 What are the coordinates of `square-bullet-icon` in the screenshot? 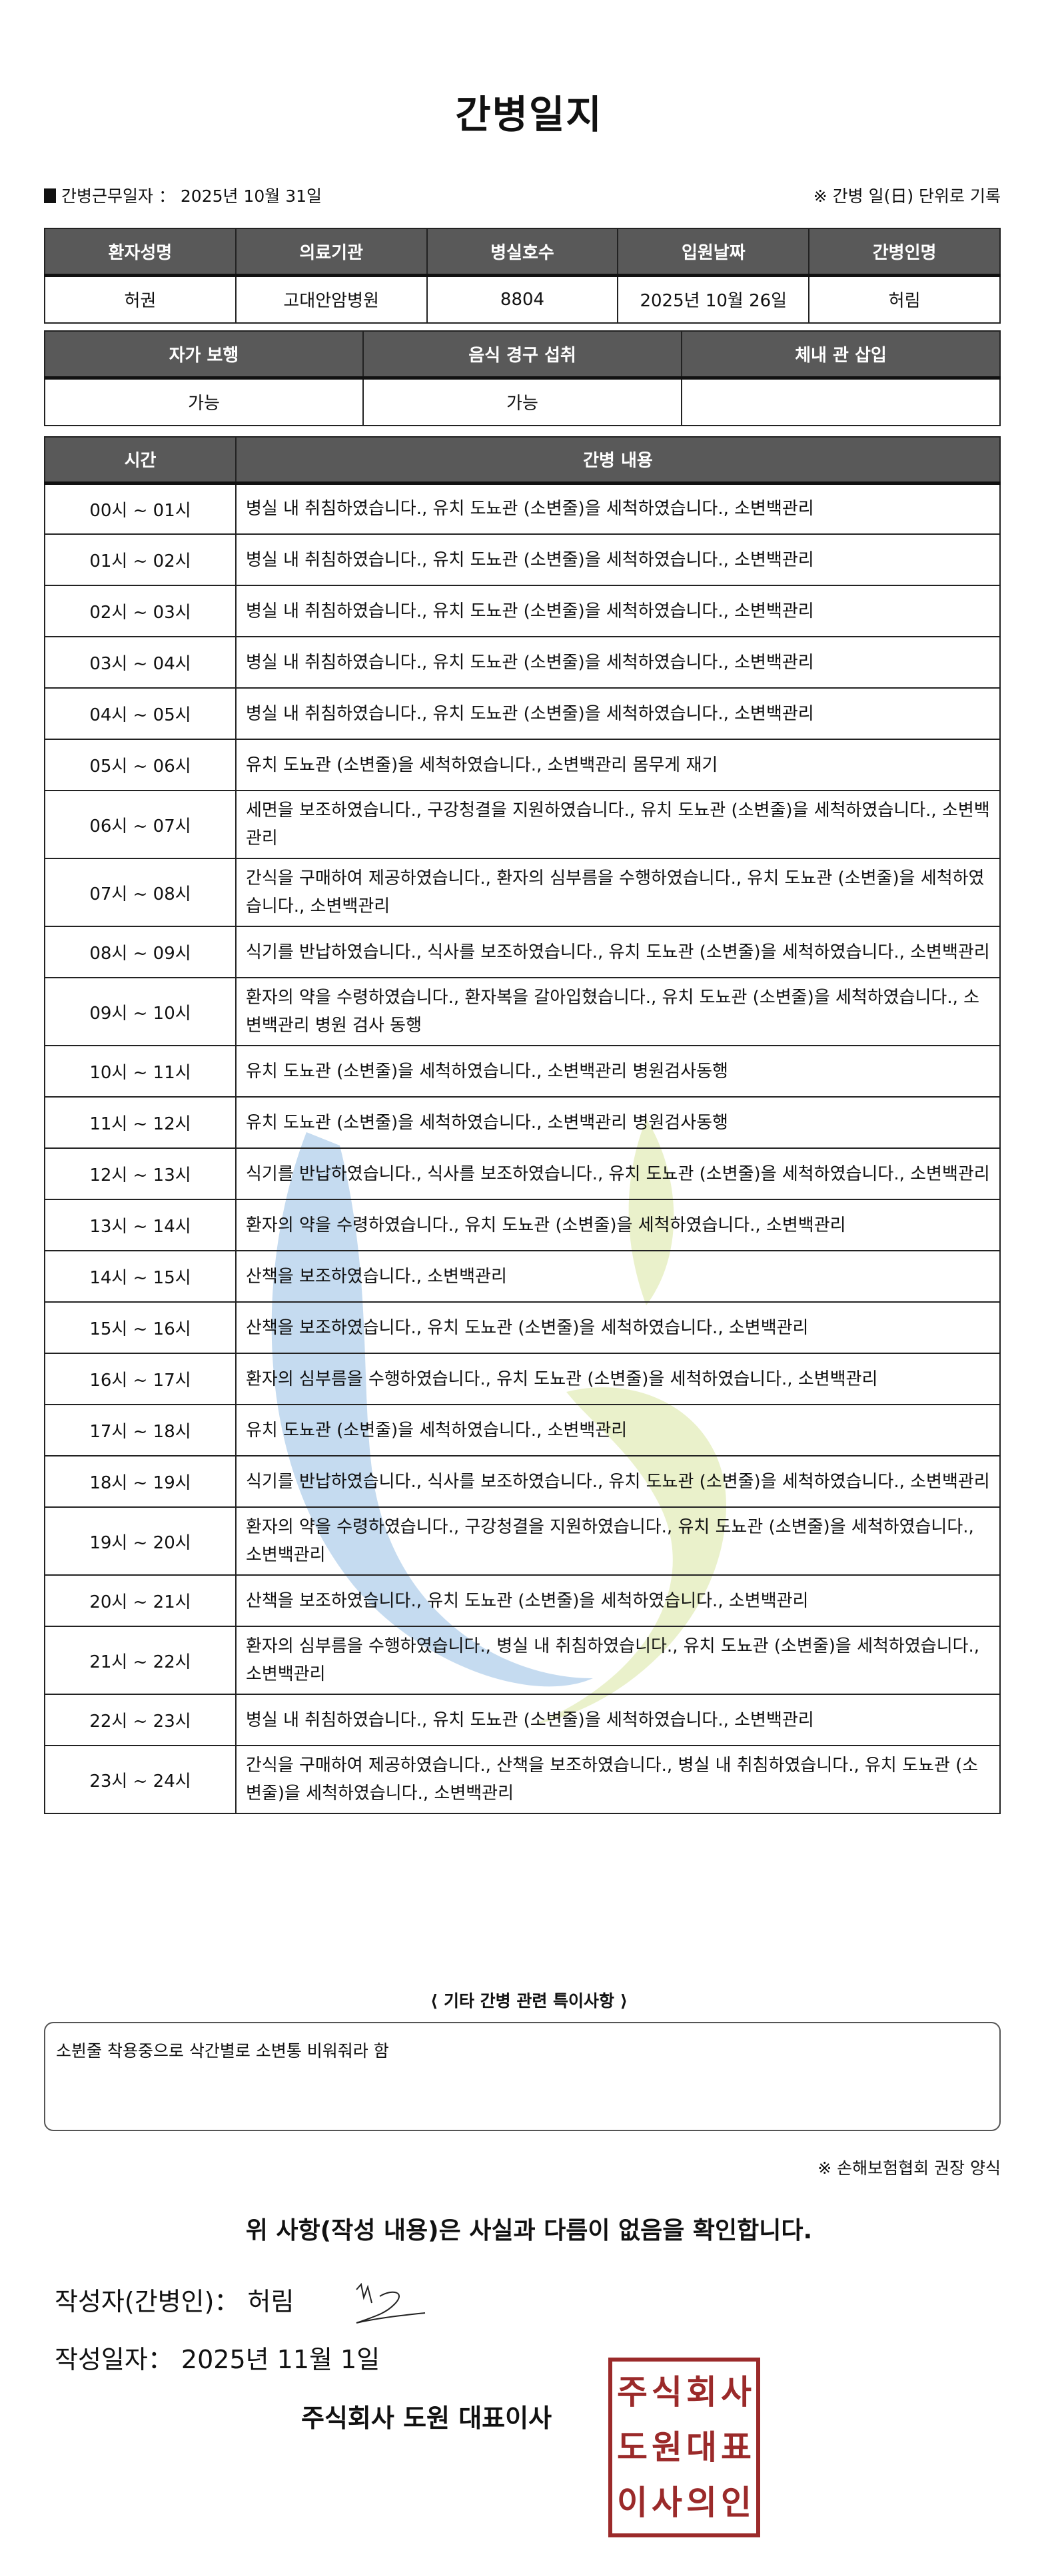 It's located at (50, 195).